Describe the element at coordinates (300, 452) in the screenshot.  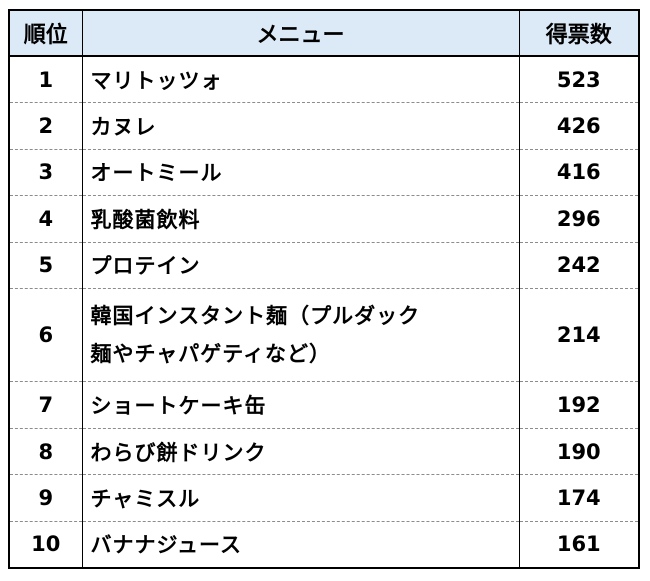
I see `menu-cell: わらび餅ドリンク` at that location.